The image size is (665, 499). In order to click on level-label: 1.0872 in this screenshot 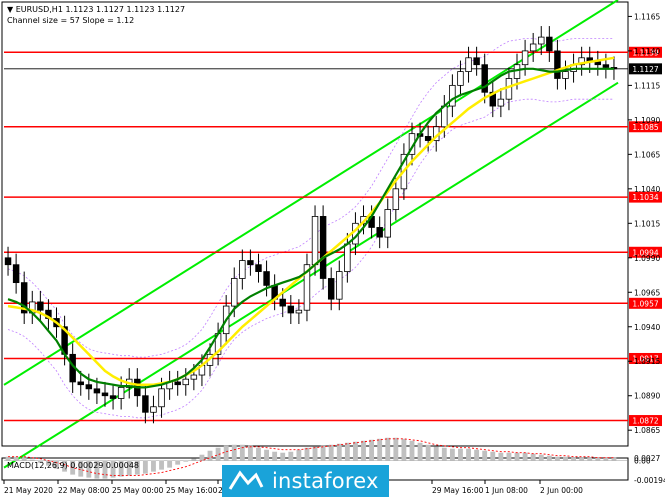, I will do `click(645, 421)`.